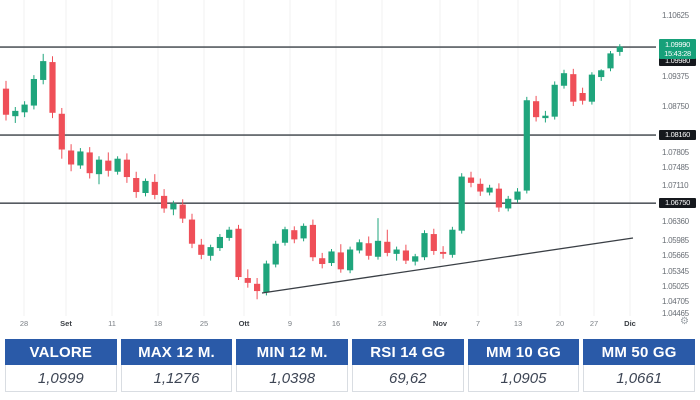  Describe the element at coordinates (684, 321) in the screenshot. I see `settings-gear-icon: ⚙` at that location.